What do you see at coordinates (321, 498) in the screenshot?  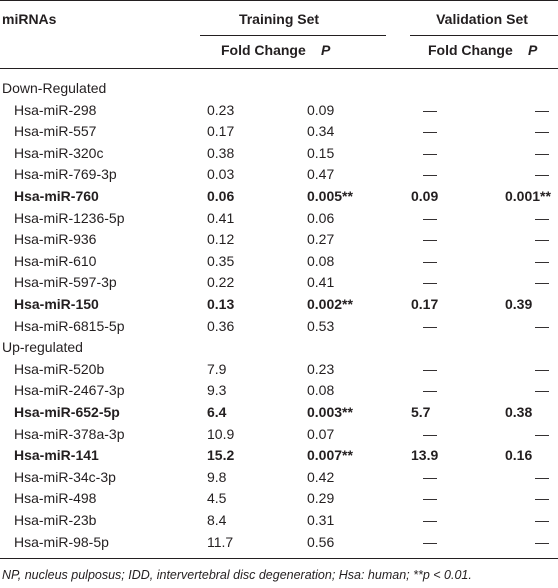 I see `cell: 0.29` at bounding box center [321, 498].